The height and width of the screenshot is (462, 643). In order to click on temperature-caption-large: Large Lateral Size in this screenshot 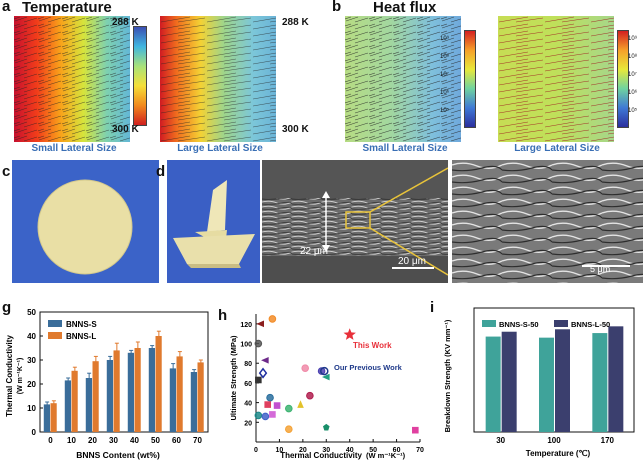, I will do `click(220, 148)`.